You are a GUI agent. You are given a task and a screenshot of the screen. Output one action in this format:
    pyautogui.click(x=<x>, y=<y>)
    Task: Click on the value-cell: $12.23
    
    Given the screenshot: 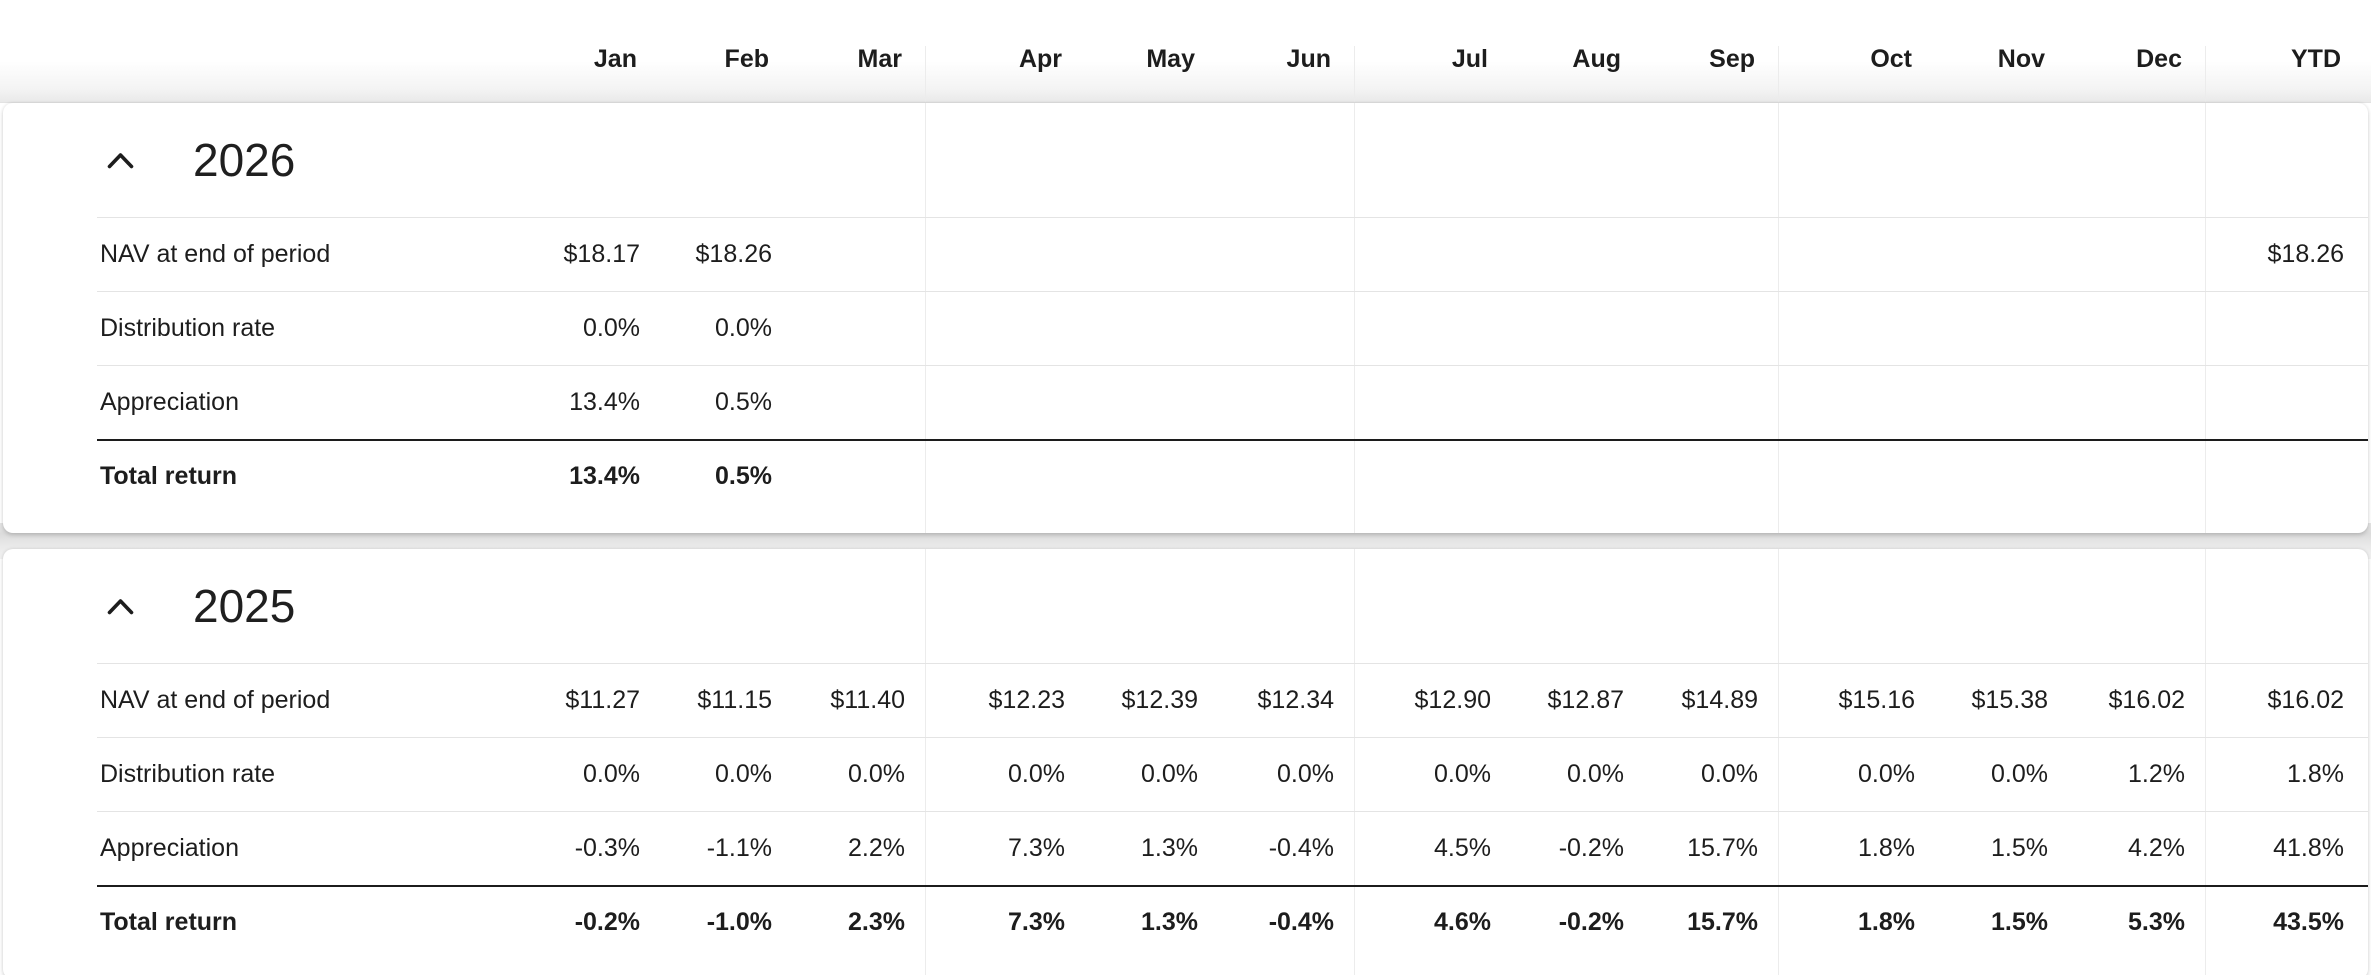 What is the action you would take?
    pyautogui.click(x=1026, y=700)
    